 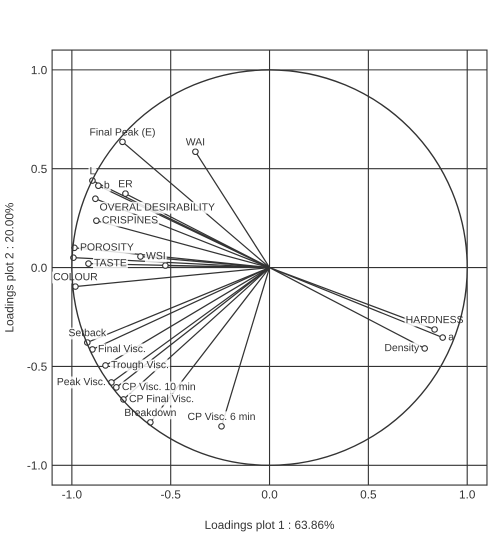 What do you see at coordinates (92, 170) in the screenshot?
I see `annotation: L` at bounding box center [92, 170].